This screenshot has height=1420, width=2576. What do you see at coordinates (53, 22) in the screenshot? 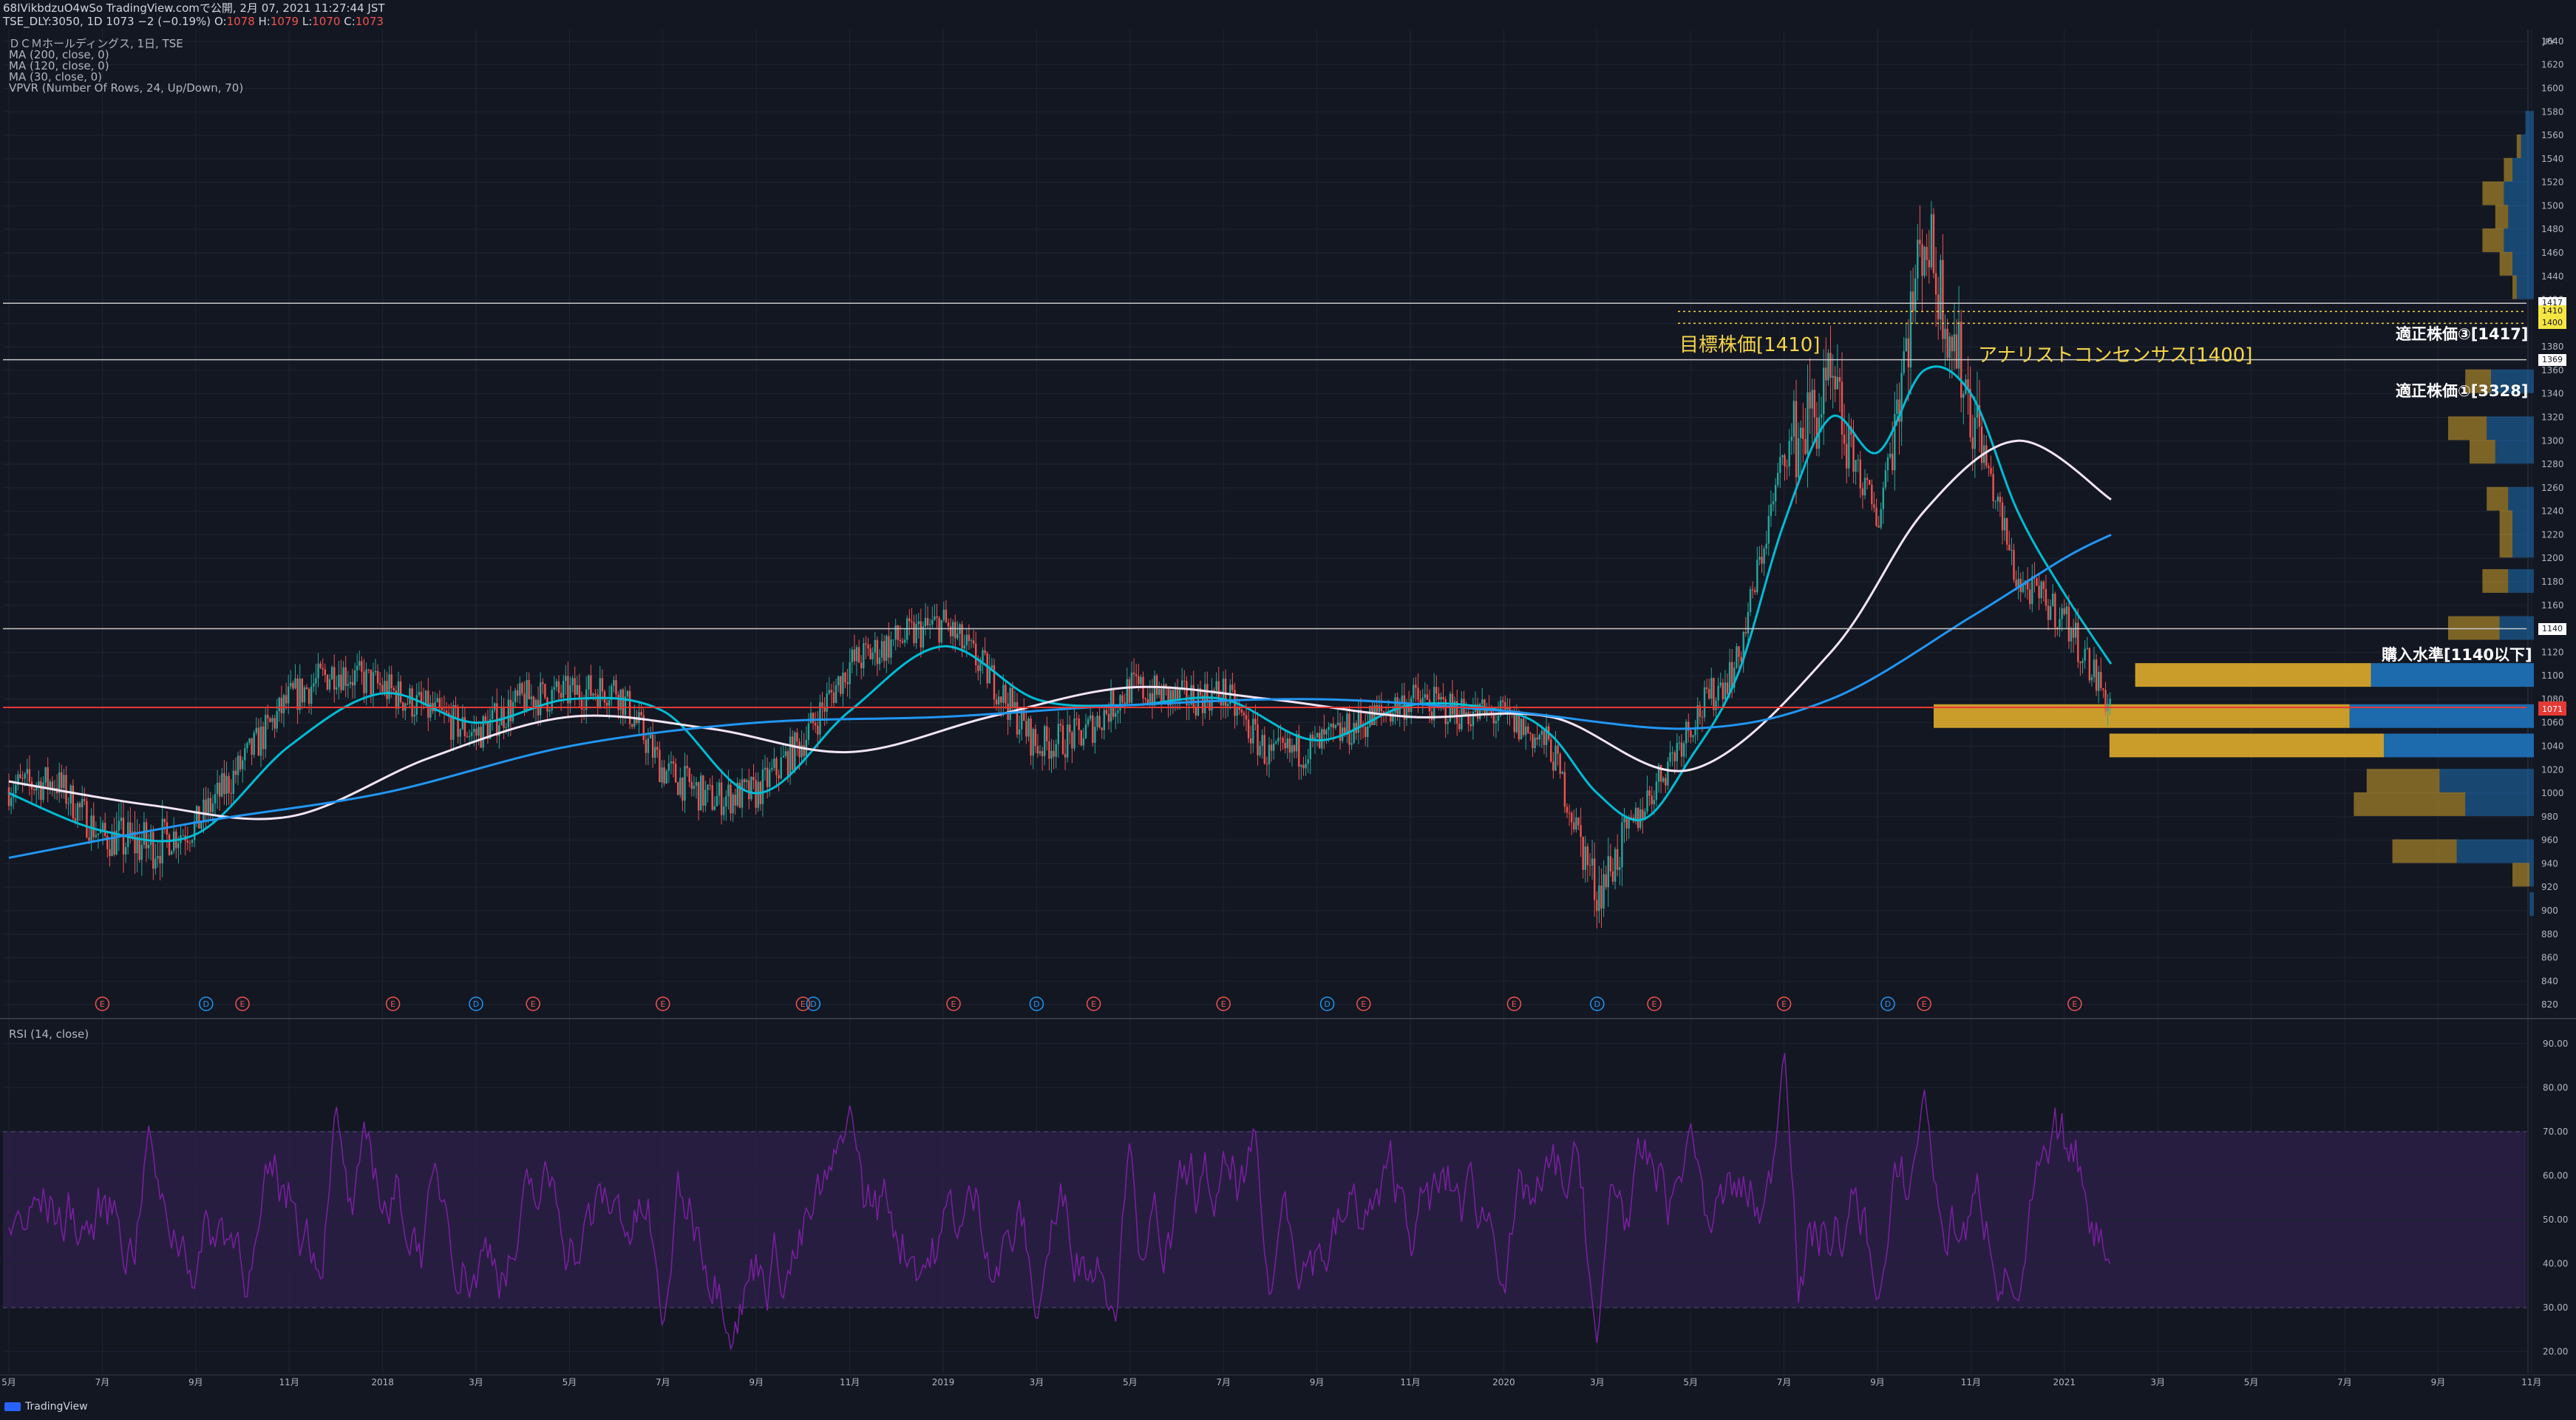
I see `symbol: TSE_DLY:3050, 1D` at bounding box center [53, 22].